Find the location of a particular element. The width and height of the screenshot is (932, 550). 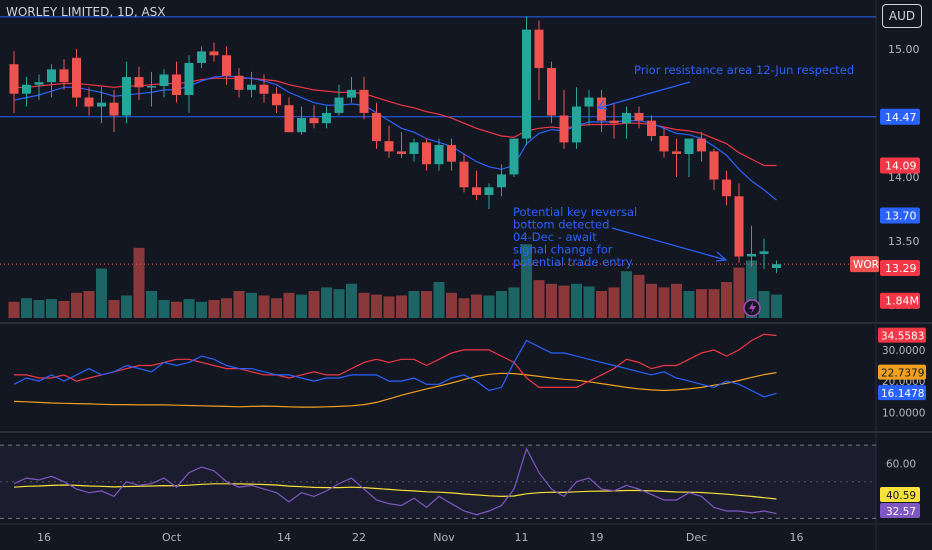

currency-button: AUD is located at coordinates (902, 16).